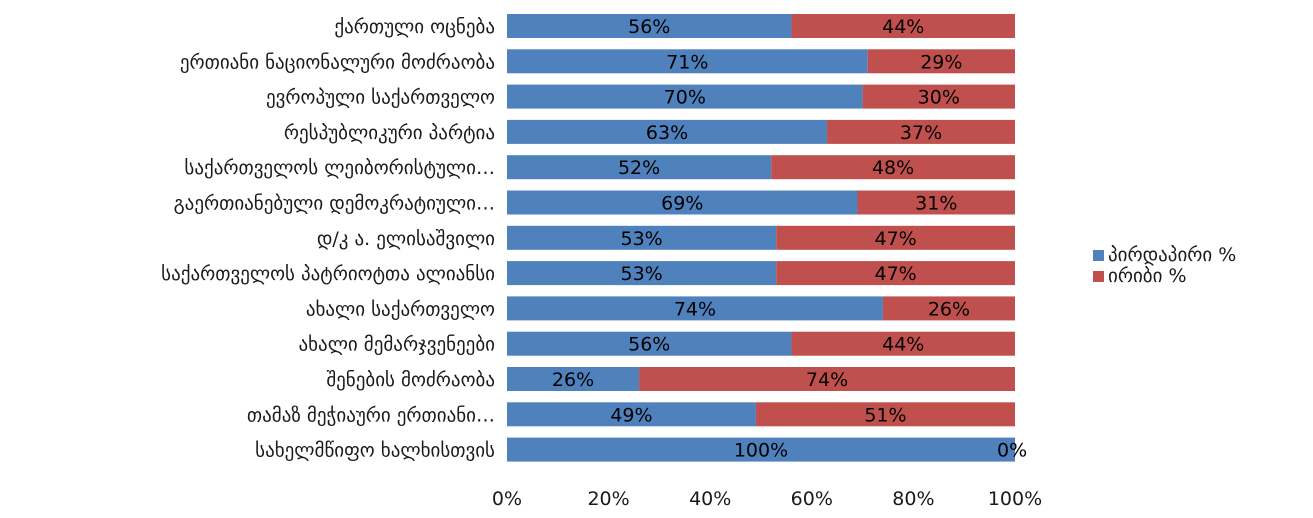 This screenshot has height=518, width=1313. Describe the element at coordinates (396, 345) in the screenshot. I see `category-label: ახალი მემარჯვენეები` at that location.